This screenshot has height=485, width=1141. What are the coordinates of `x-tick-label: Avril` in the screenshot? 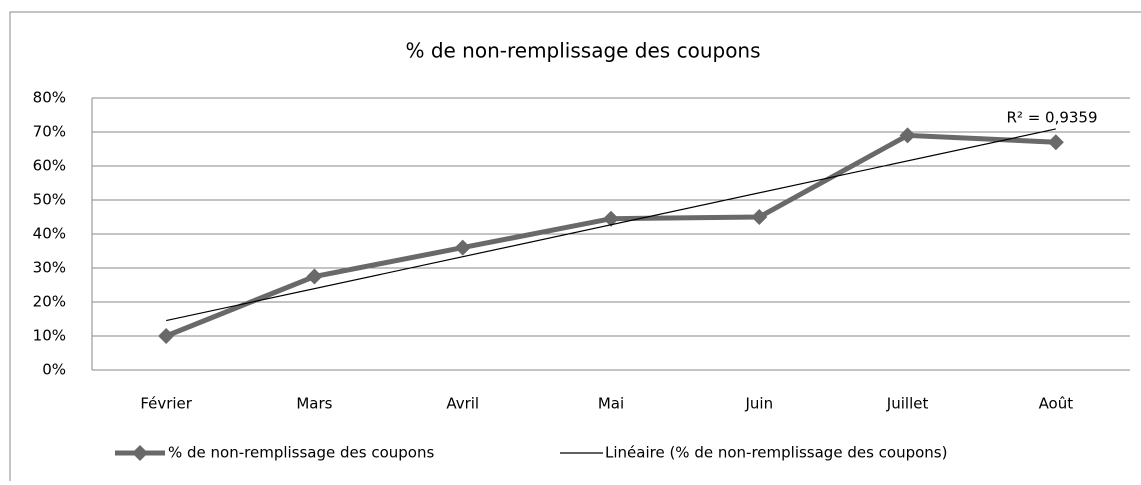 It's located at (462, 404).